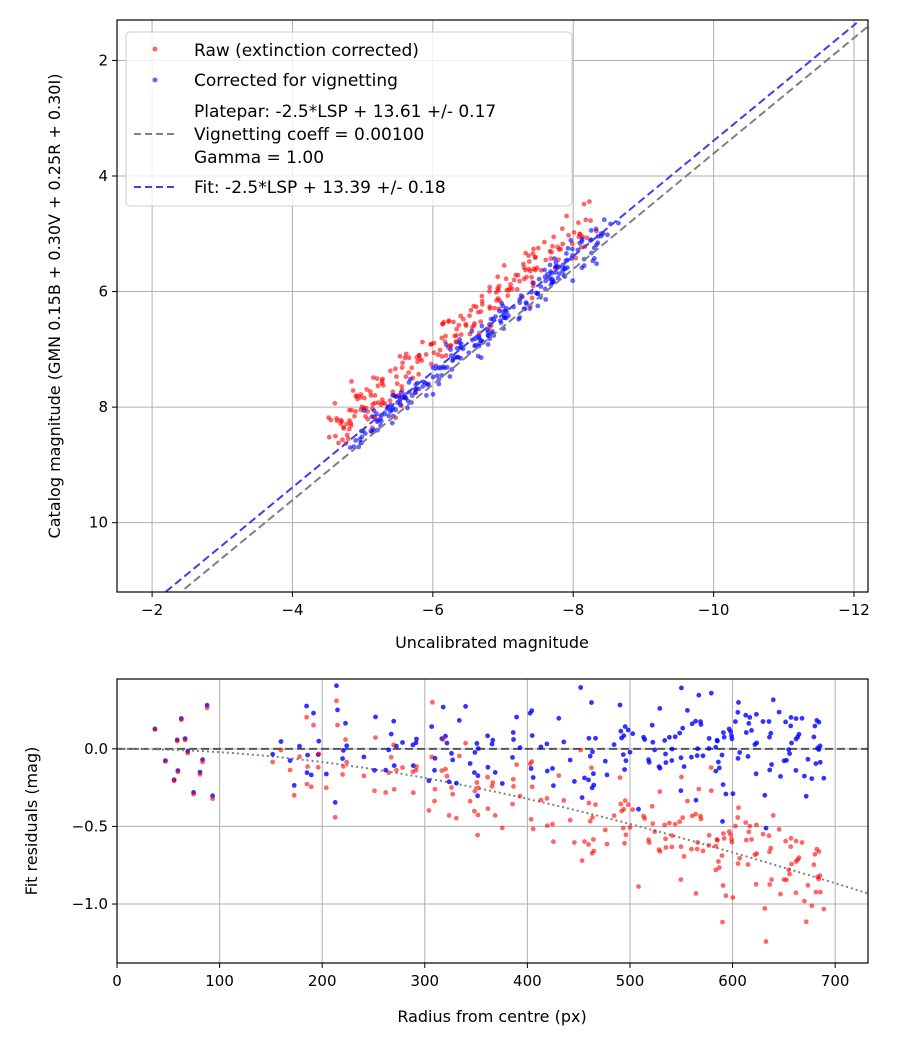  Describe the element at coordinates (320, 188) in the screenshot. I see `legend-label-fit: Fit: -2.5*LSP + 13.39 +/- 0.18` at that location.